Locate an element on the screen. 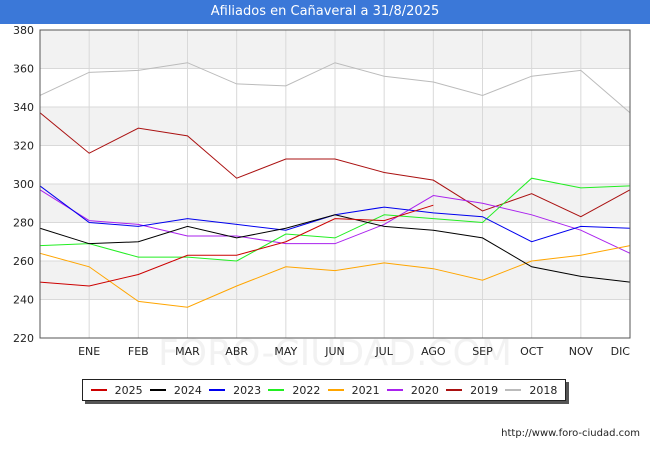 The height and width of the screenshot is (450, 650). legend-item-2021: 2021 is located at coordinates (353, 390).